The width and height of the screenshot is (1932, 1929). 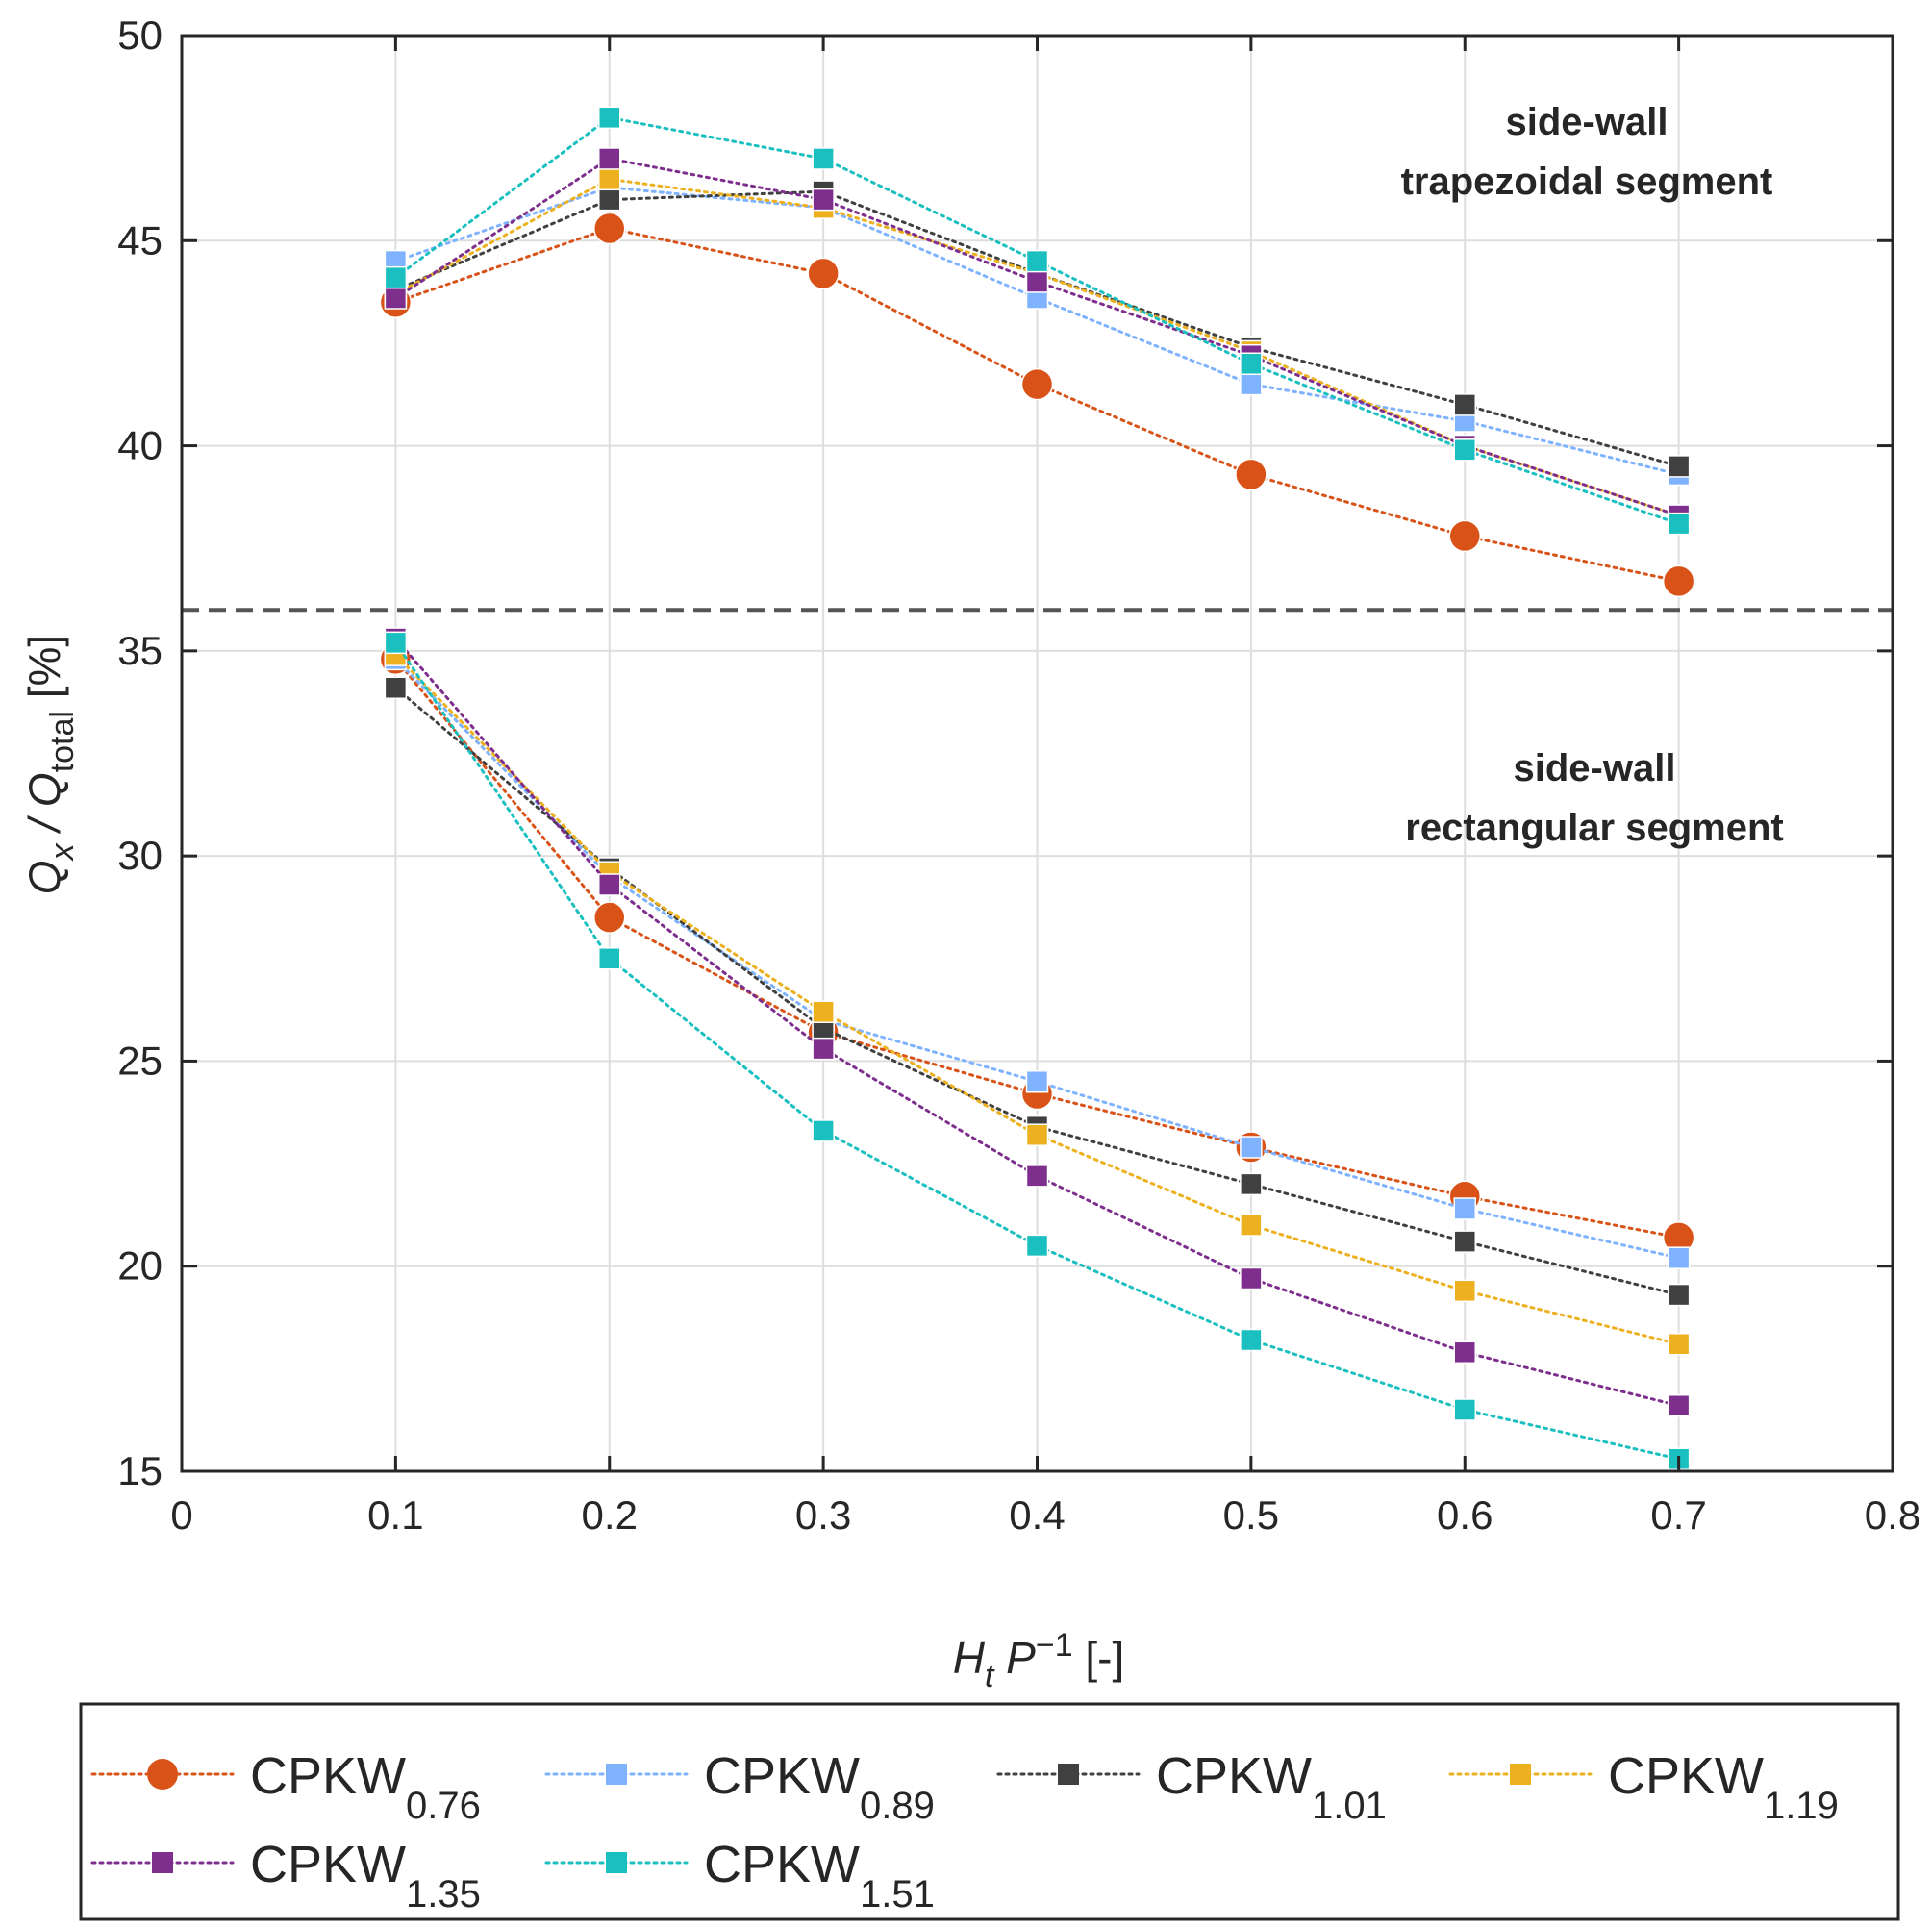 What do you see at coordinates (1039, 1660) in the screenshot?
I see `x-axis-label: Ht P−1 [-]` at bounding box center [1039, 1660].